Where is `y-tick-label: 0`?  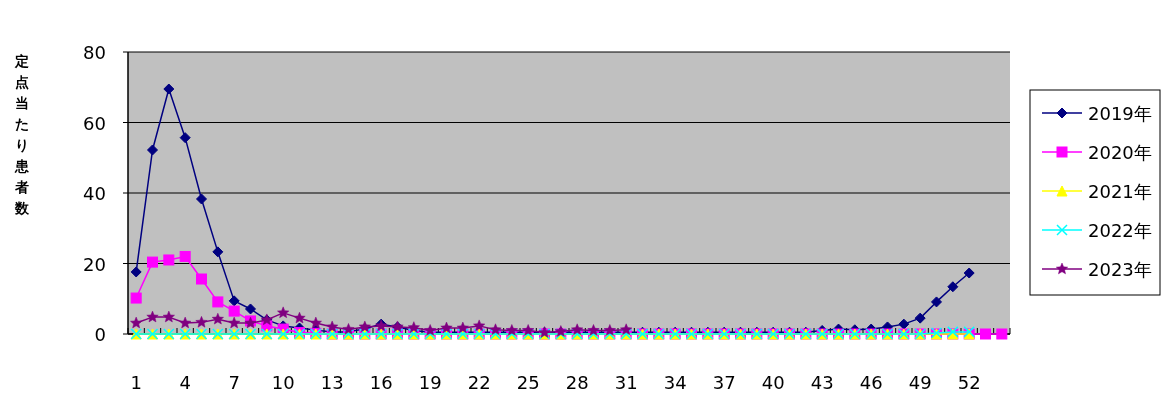
y-tick-label: 0 is located at coordinates (100, 334).